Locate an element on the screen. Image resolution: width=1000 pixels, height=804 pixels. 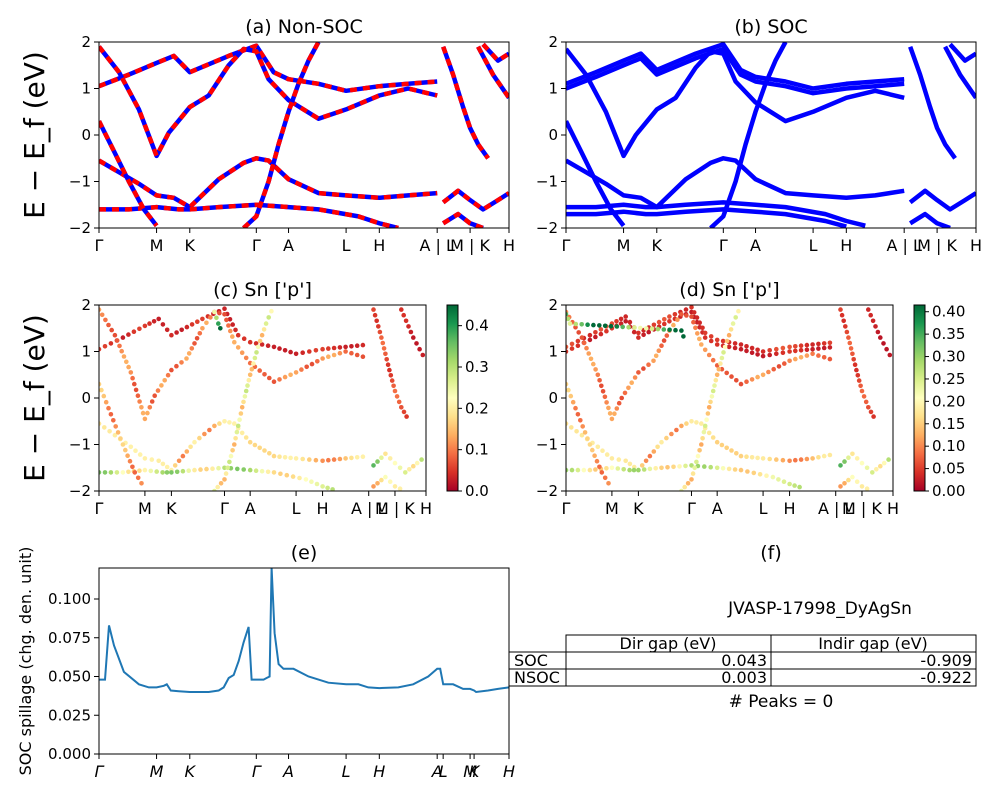
x-tick-label: A | L is located at coordinates (437, 245).